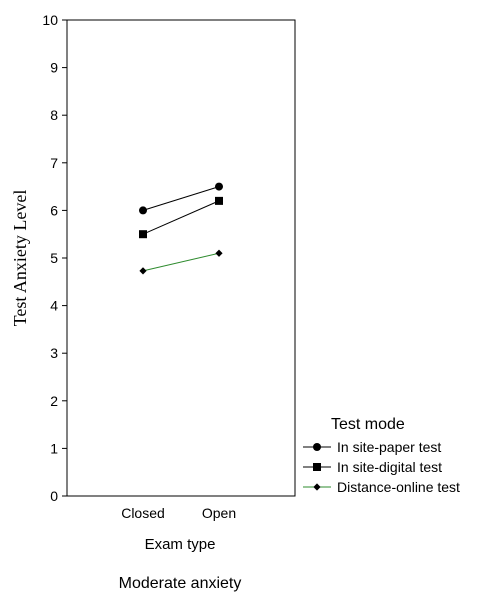 The height and width of the screenshot is (592, 481). Describe the element at coordinates (54, 115) in the screenshot. I see `y-tick-label: 8` at that location.